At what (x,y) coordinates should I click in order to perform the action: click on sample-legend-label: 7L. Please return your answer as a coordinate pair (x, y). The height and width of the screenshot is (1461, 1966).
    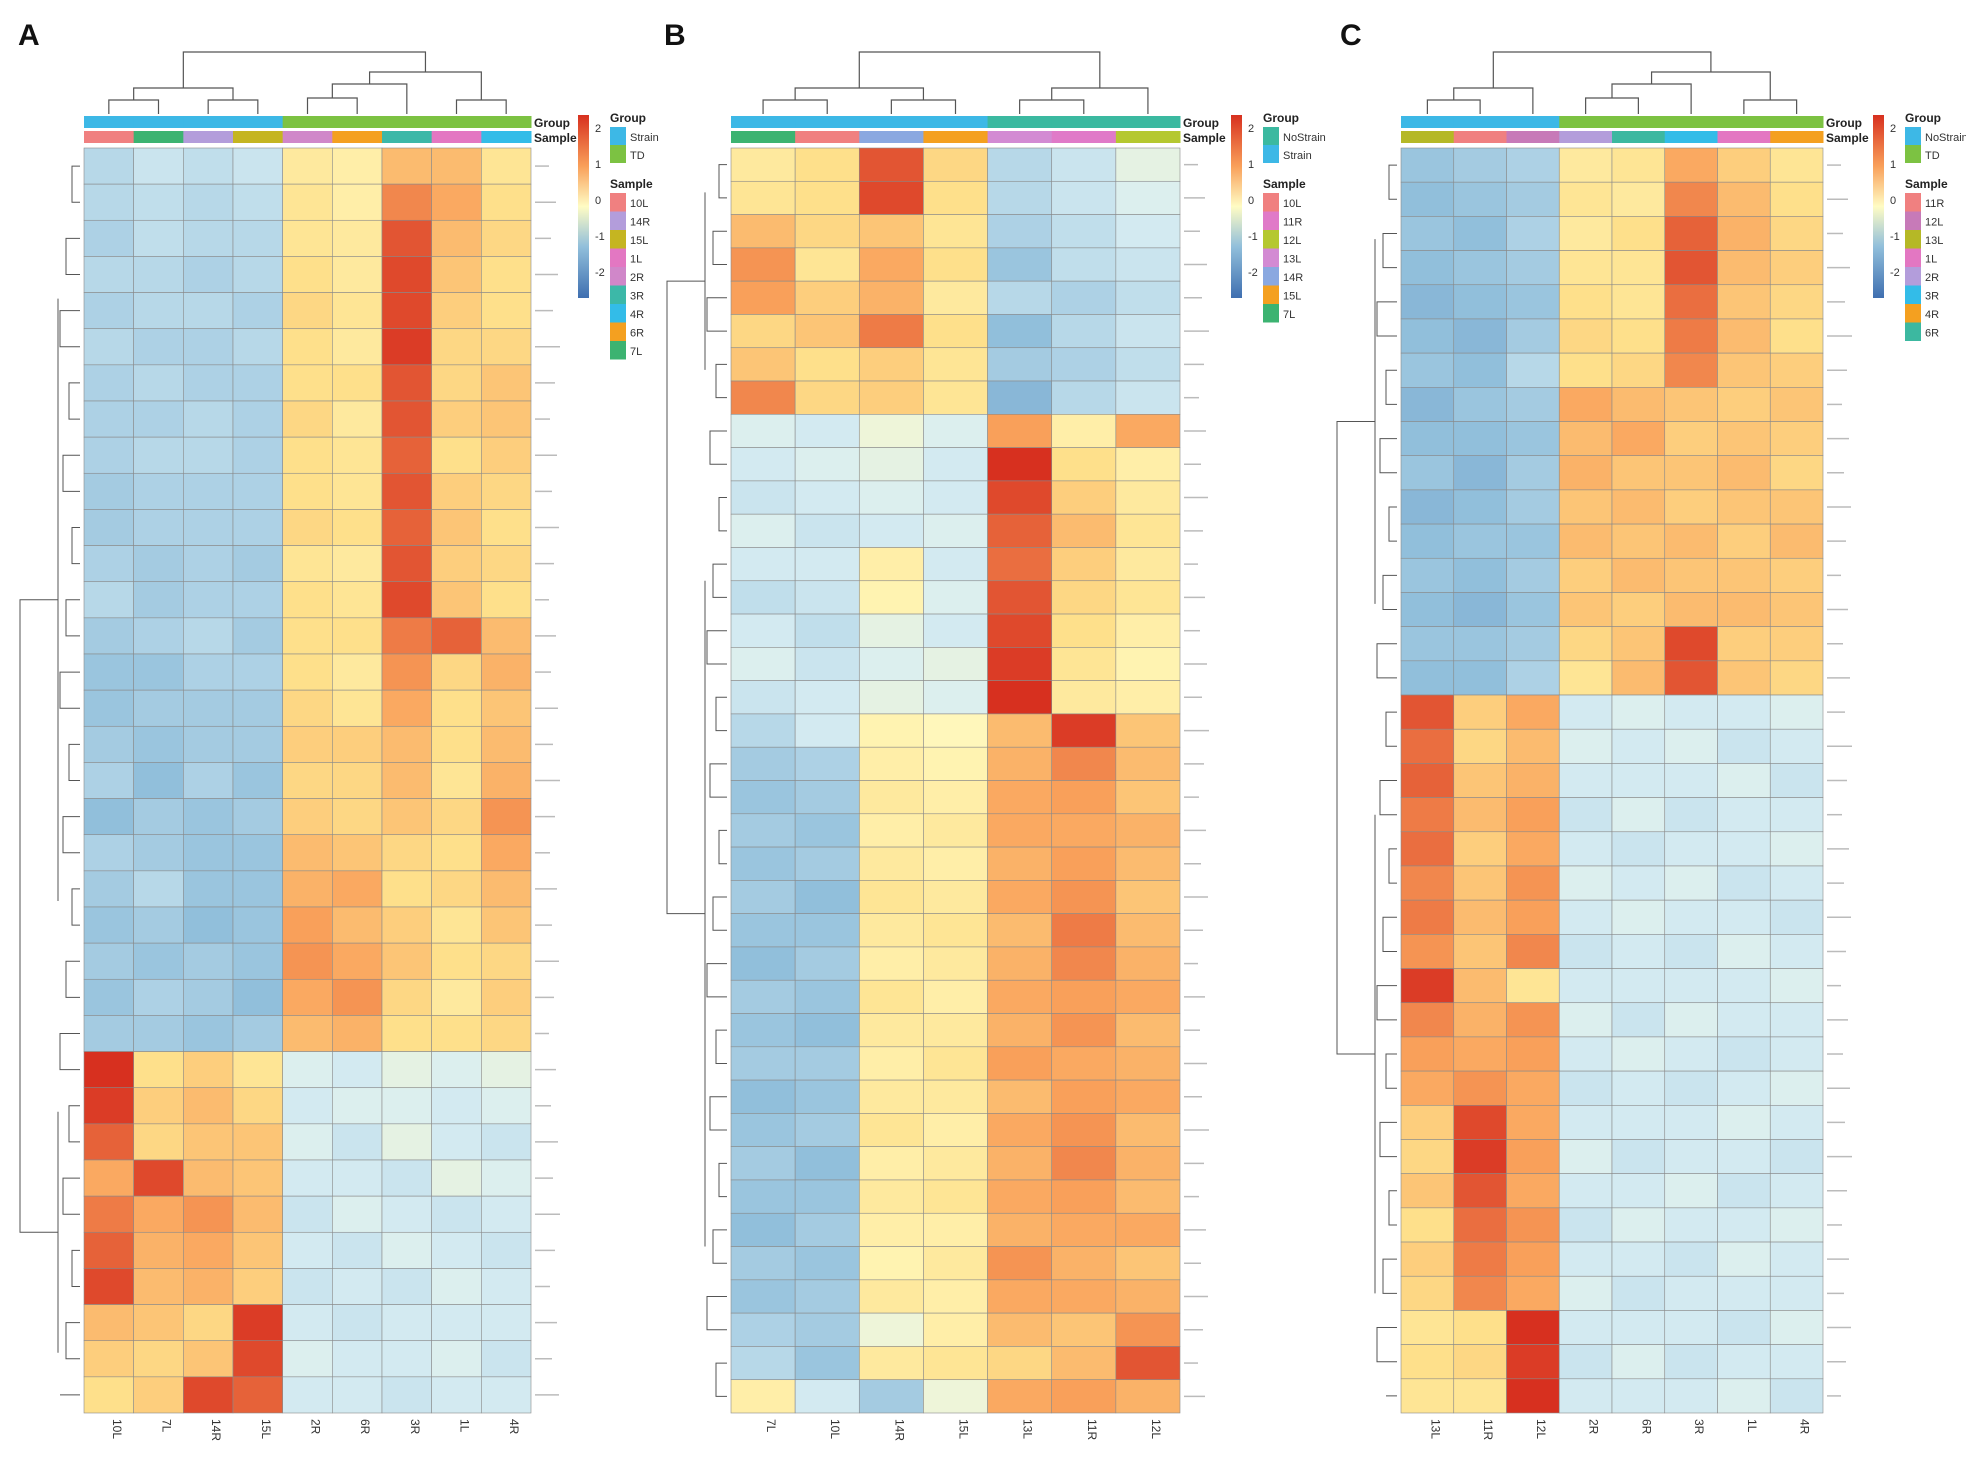
    Looking at the image, I should click on (636, 352).